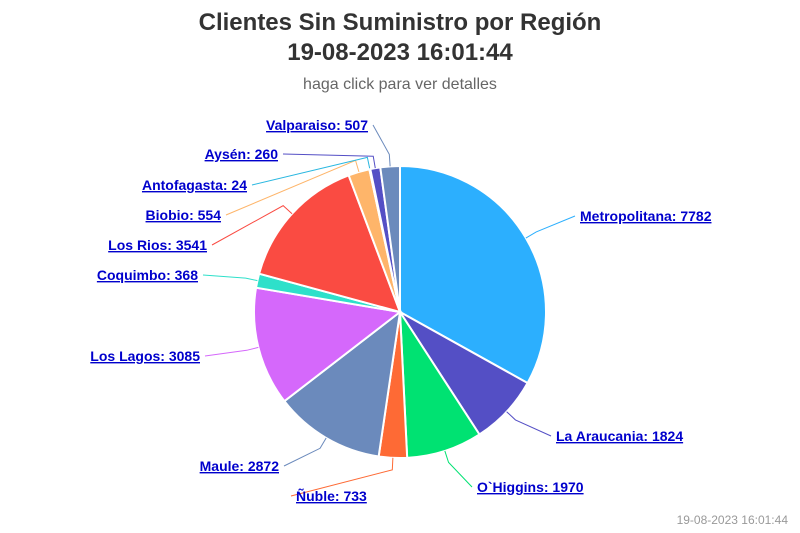 The width and height of the screenshot is (800, 533). Describe the element at coordinates (230, 278) in the screenshot. I see `connector-coquimbo` at that location.